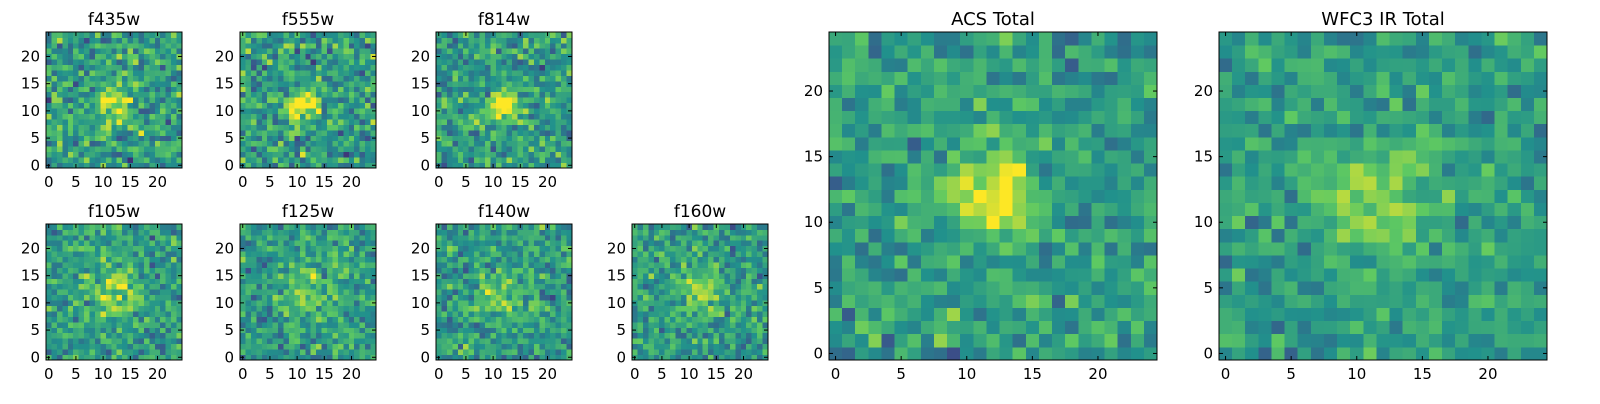 The image size is (1600, 404). Describe the element at coordinates (700, 212) in the screenshot. I see `f160w-title: f160w` at that location.